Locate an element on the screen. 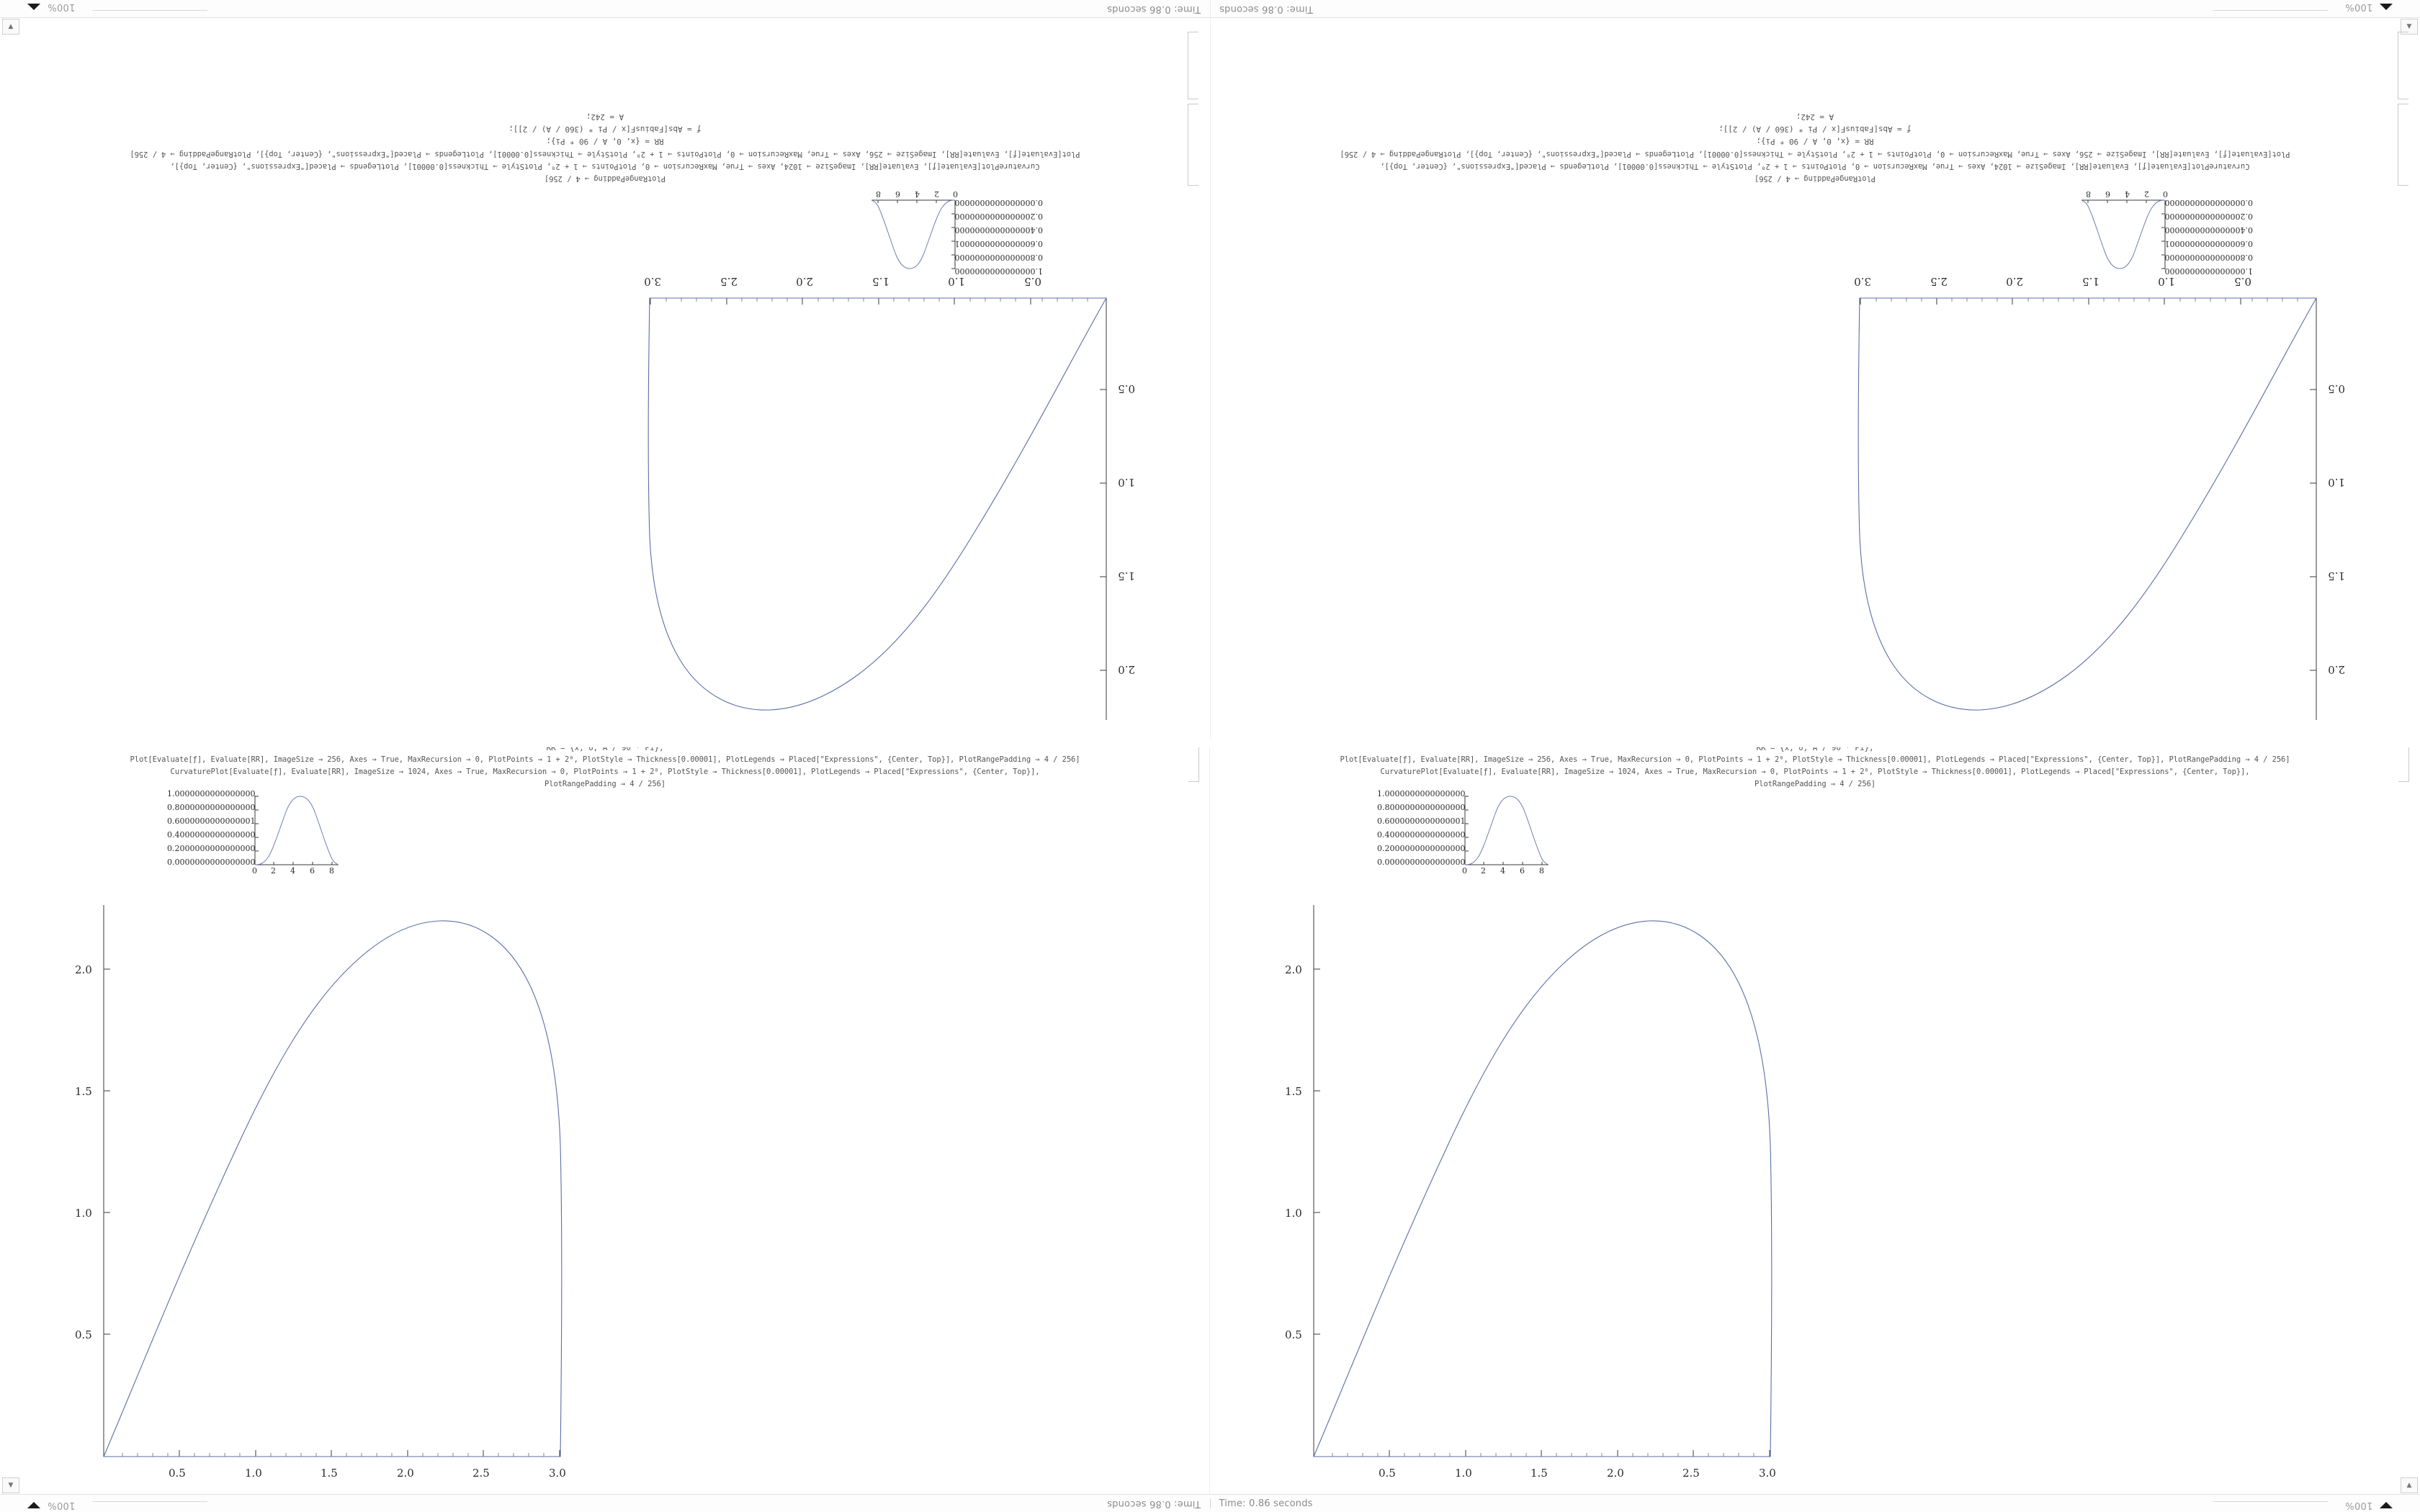 This screenshot has width=2420, height=1512. status-bar-bottom: Time: 0.86 seconds Time: 0.86 seconds is located at coordinates (1210, 1503).